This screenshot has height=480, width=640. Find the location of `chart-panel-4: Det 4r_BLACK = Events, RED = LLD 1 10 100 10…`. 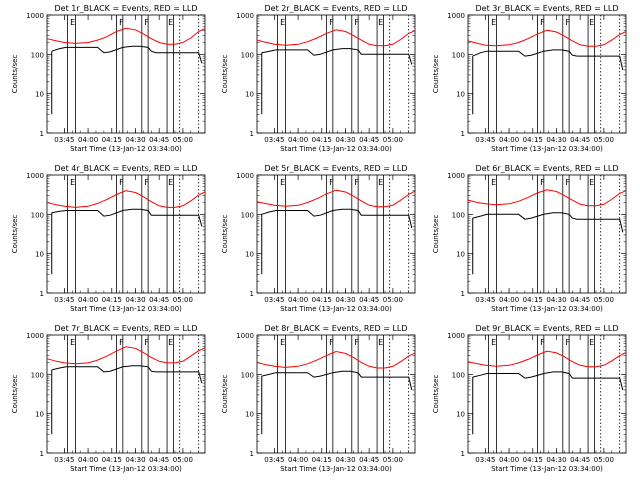

chart-panel-4: Det 4r_BLACK = Events, RED = LLD 1 10 100 10… is located at coordinates (108, 238).